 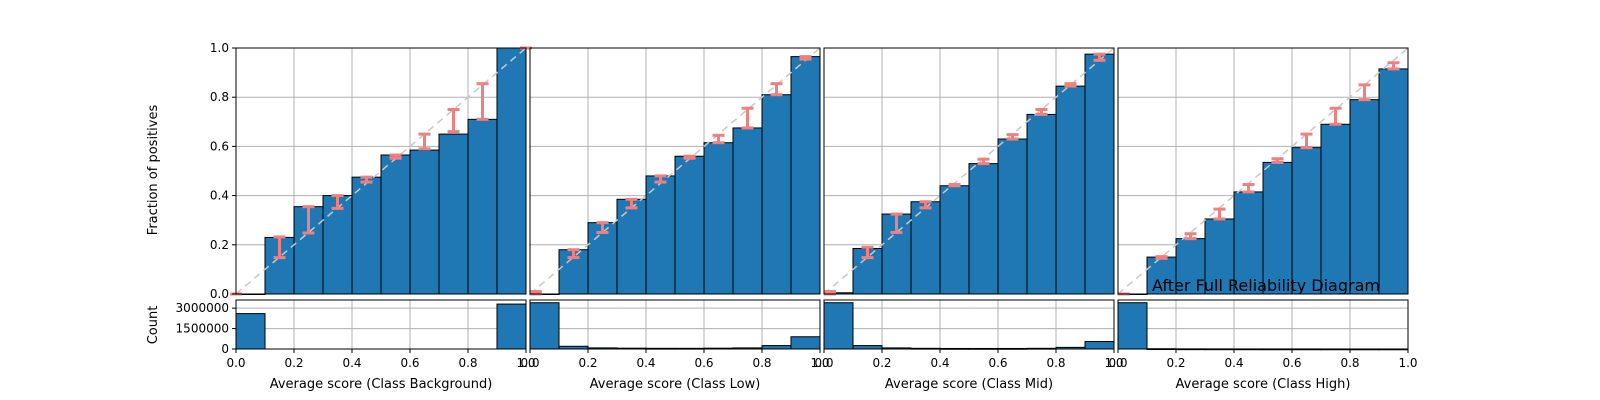 What do you see at coordinates (153, 325) in the screenshot?
I see `y-axis-label-count: Count` at bounding box center [153, 325].